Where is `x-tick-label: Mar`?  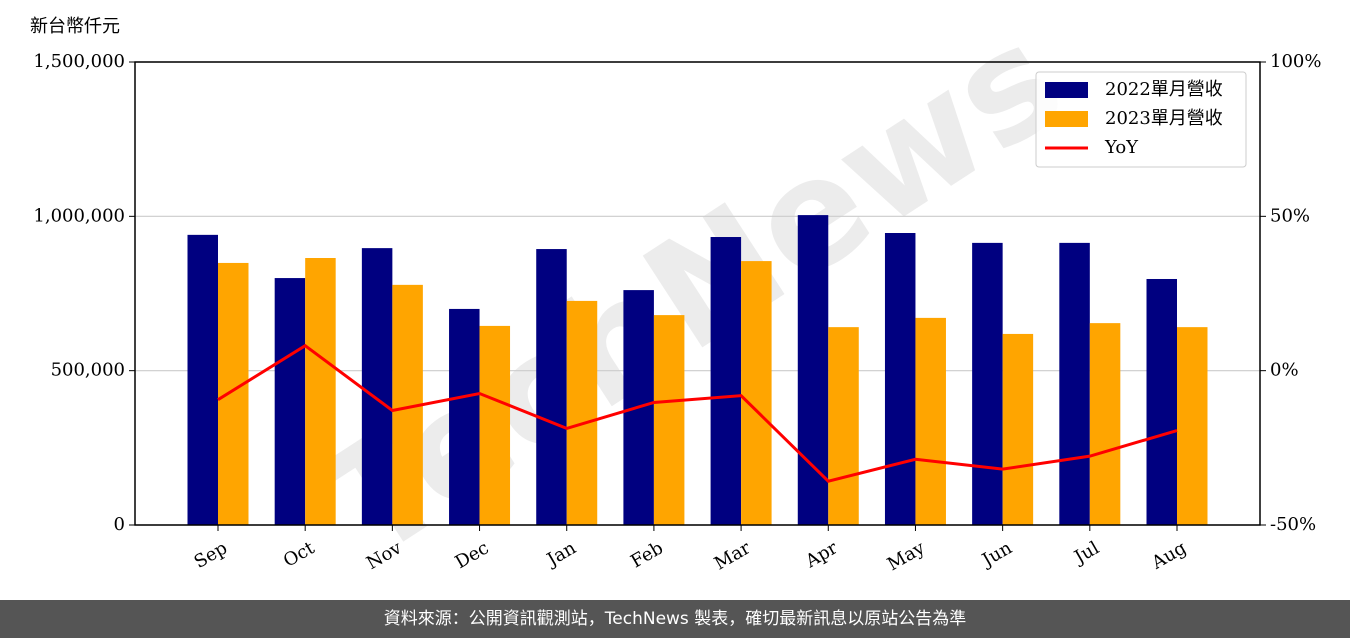
x-tick-label: Mar is located at coordinates (733, 555).